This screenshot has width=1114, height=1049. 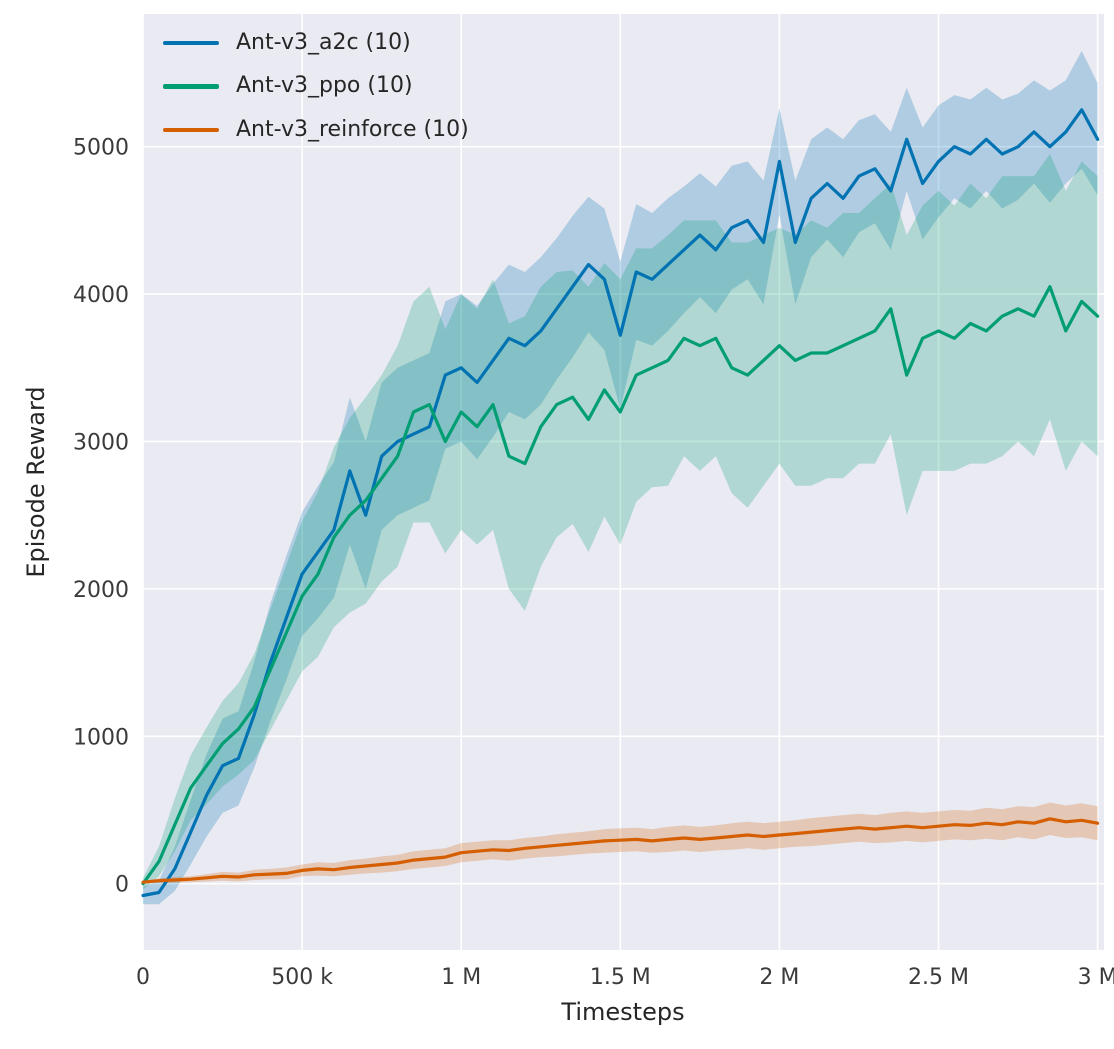 What do you see at coordinates (101, 295) in the screenshot?
I see `y-tick-label: 4000` at bounding box center [101, 295].